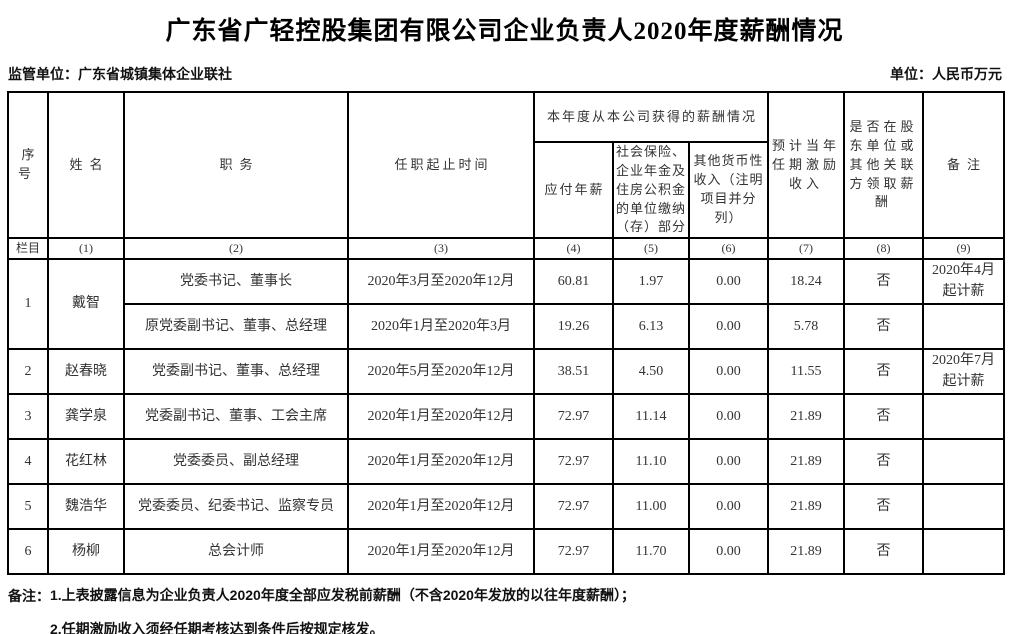 This screenshot has height=634, width=1009. What do you see at coordinates (806, 372) in the screenshot?
I see `cell-incentive: 11.55` at bounding box center [806, 372].